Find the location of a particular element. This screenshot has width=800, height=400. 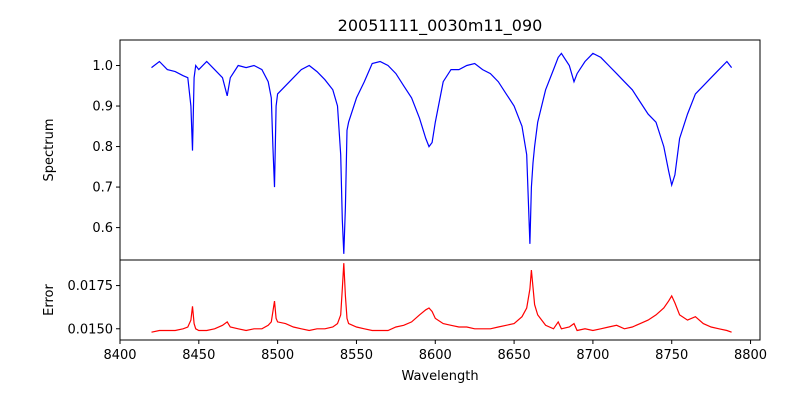

x-axis-label: Wavelength is located at coordinates (439, 376).